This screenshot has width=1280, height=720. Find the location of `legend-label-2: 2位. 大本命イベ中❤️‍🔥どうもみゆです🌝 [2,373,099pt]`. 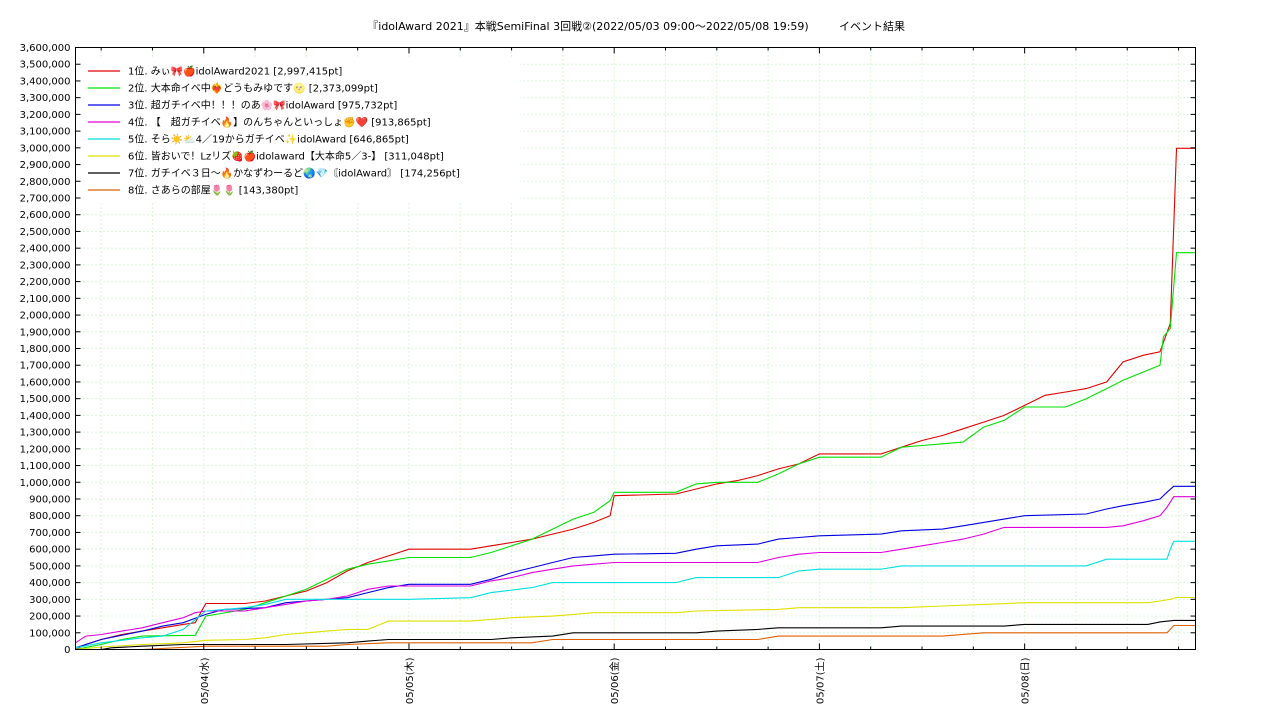

legend-label-2: 2位. 大本命イベ中❤️‍🔥どうもみゆです🌝 [2,373,099pt] is located at coordinates (253, 88).